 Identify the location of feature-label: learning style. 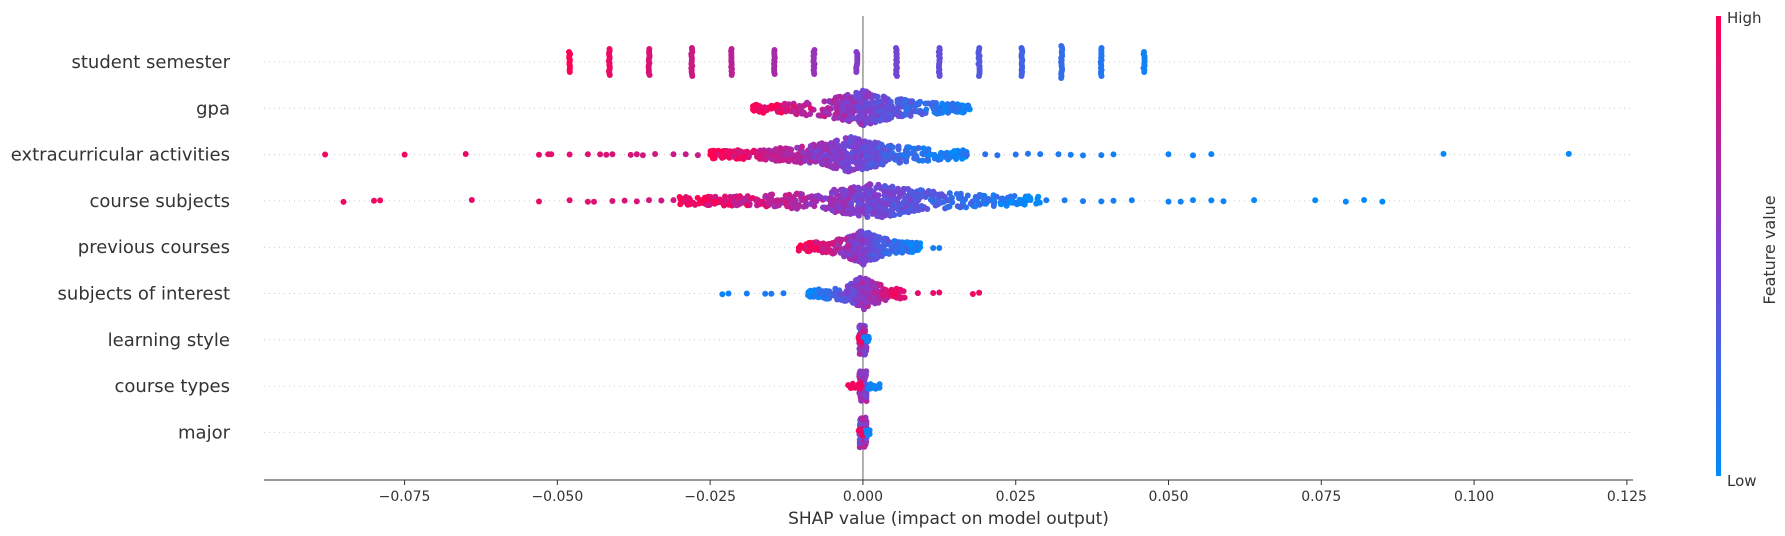
(169, 340).